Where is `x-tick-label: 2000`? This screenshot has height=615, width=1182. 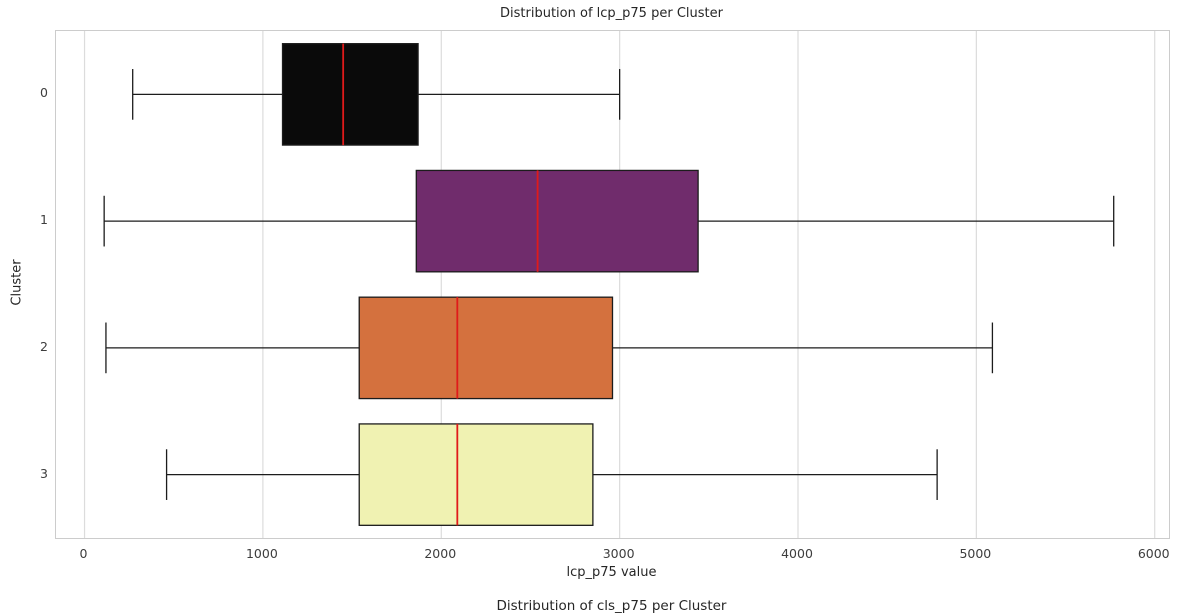
x-tick-label: 2000 is located at coordinates (440, 553).